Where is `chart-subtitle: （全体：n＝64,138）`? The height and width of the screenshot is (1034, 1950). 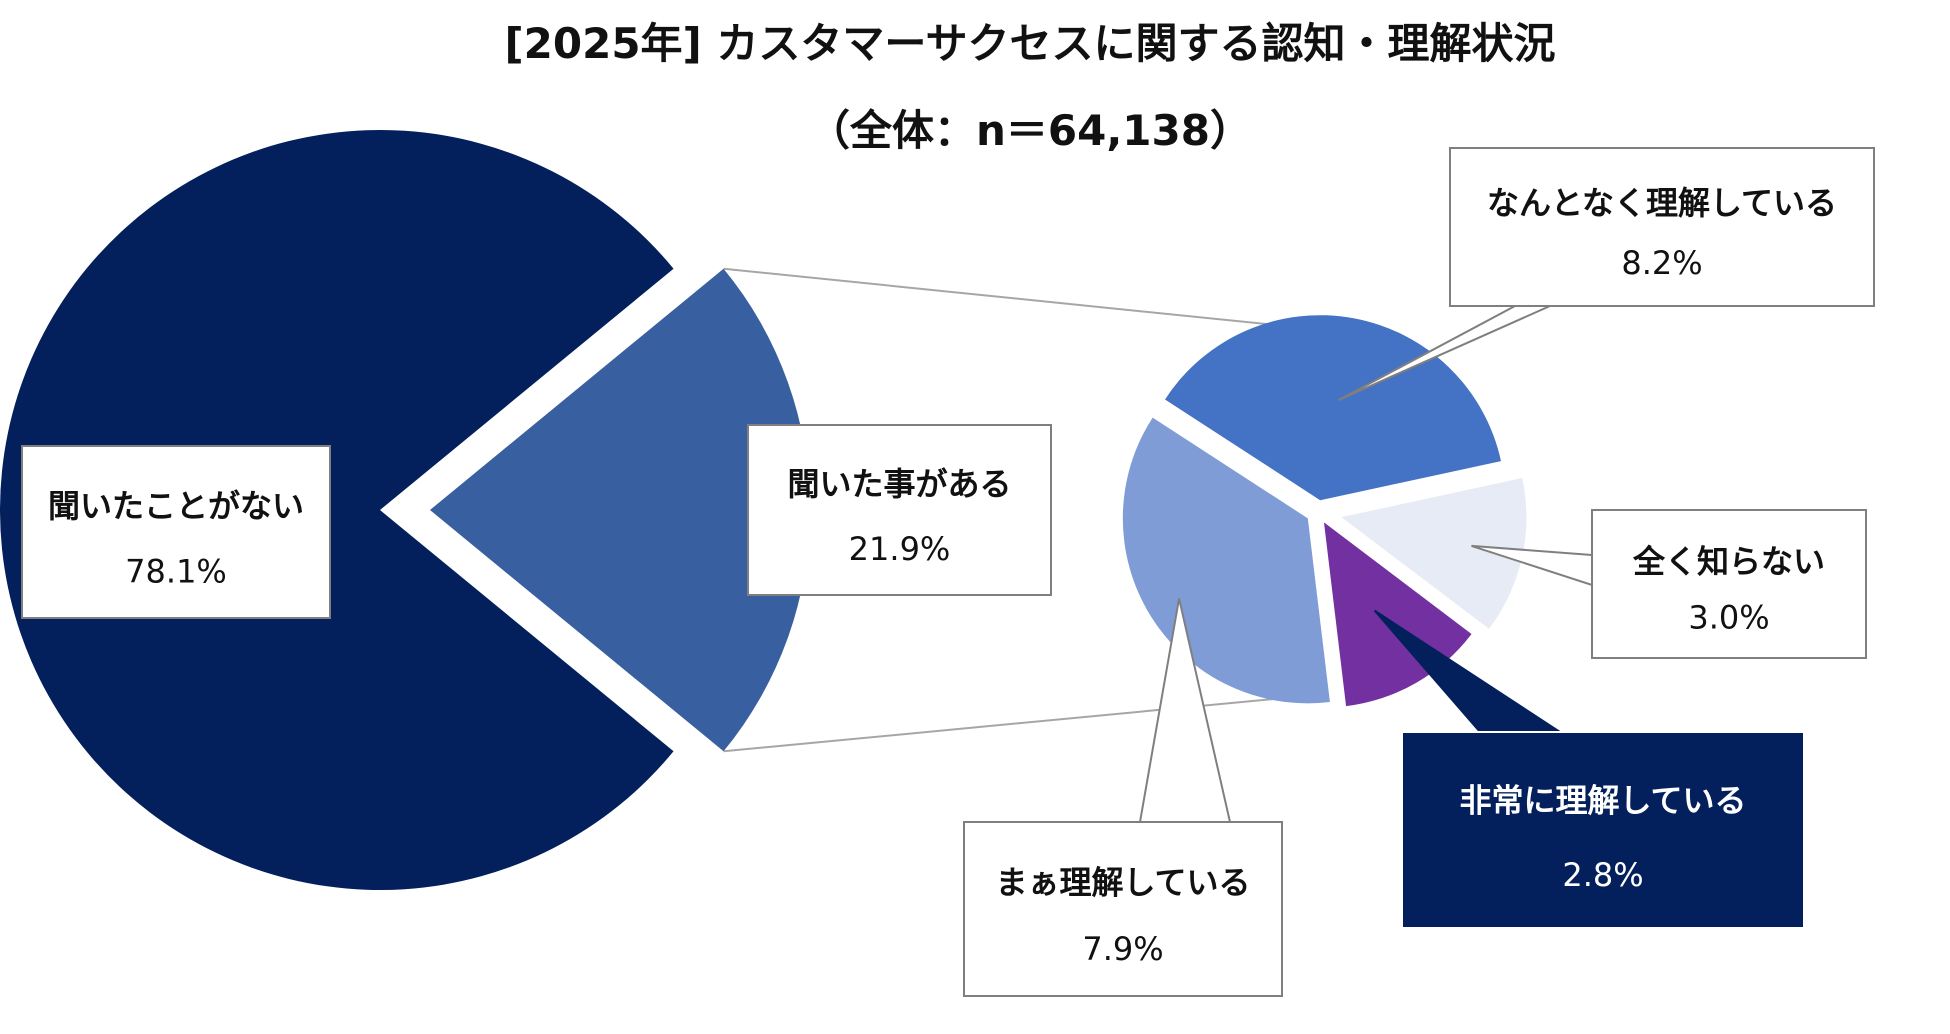
chart-subtitle: （全体：n＝64,138） is located at coordinates (1030, 130).